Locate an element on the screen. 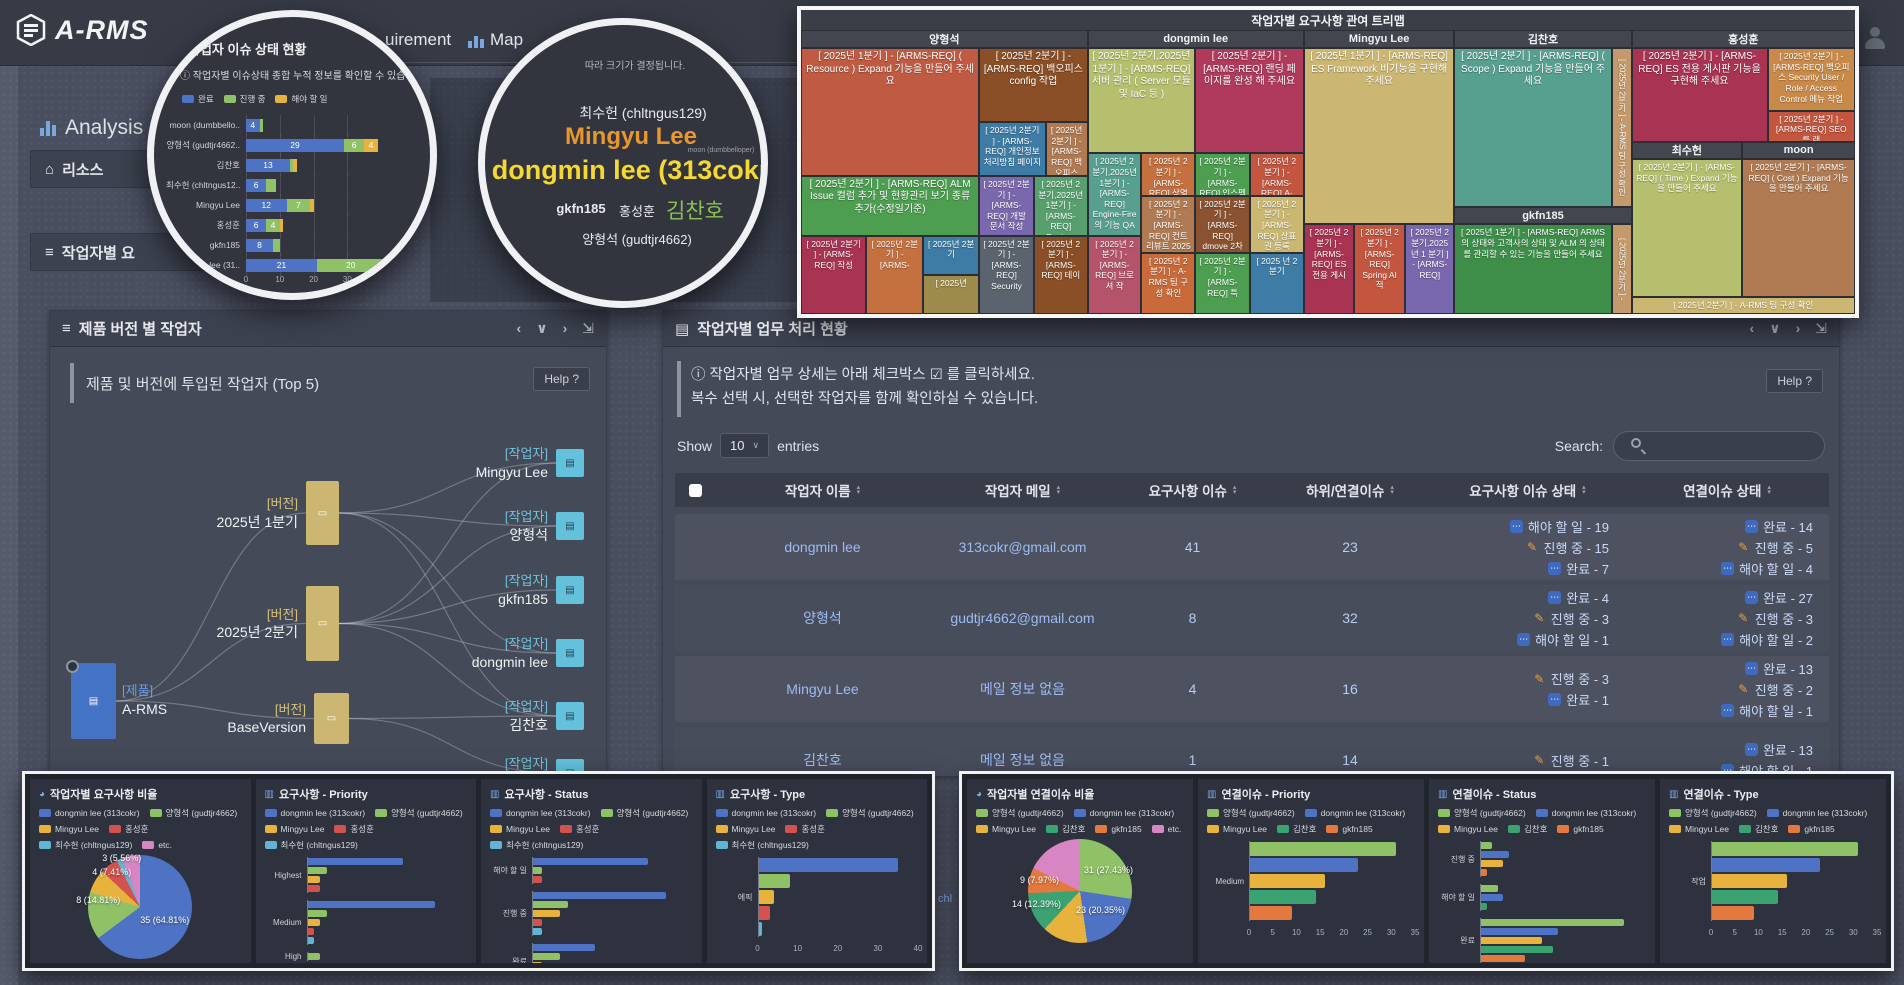 The width and height of the screenshot is (1904, 985). search-input is located at coordinates (1719, 446).